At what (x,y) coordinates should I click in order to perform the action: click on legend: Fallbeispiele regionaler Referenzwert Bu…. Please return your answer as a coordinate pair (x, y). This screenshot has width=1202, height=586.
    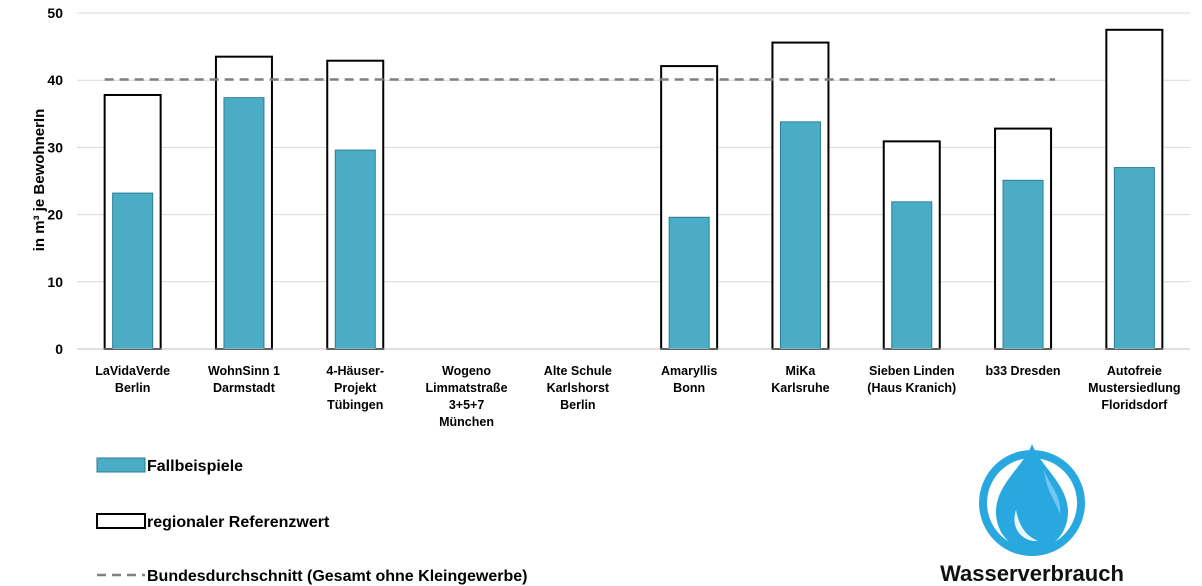
    Looking at the image, I should click on (312, 521).